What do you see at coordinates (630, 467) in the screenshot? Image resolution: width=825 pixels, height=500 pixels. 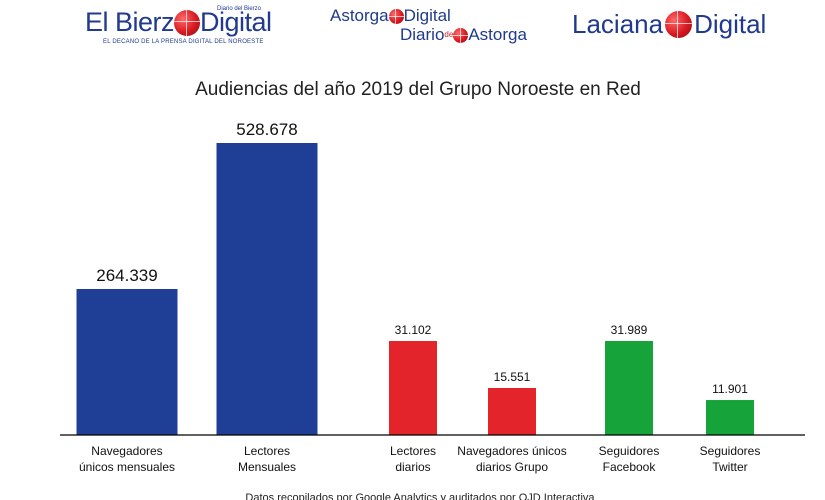 I see `category-label: Facebook` at bounding box center [630, 467].